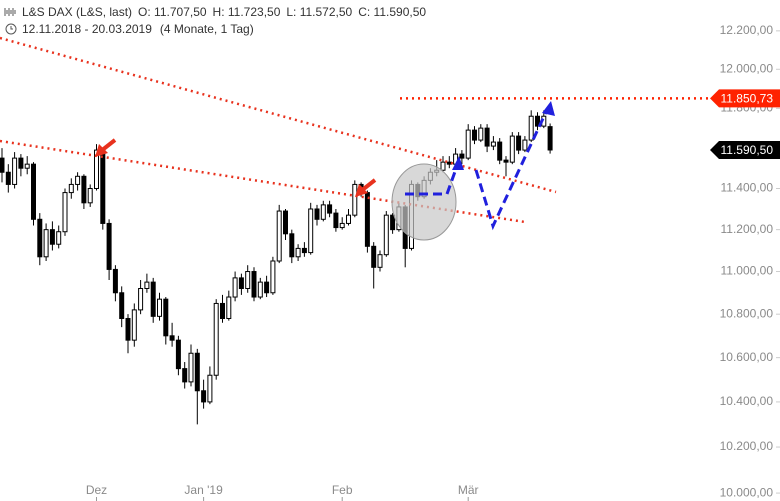 The image size is (780, 501). What do you see at coordinates (87, 29) in the screenshot?
I see `date-range: 12.11.2018 - 20.03.2019` at bounding box center [87, 29].